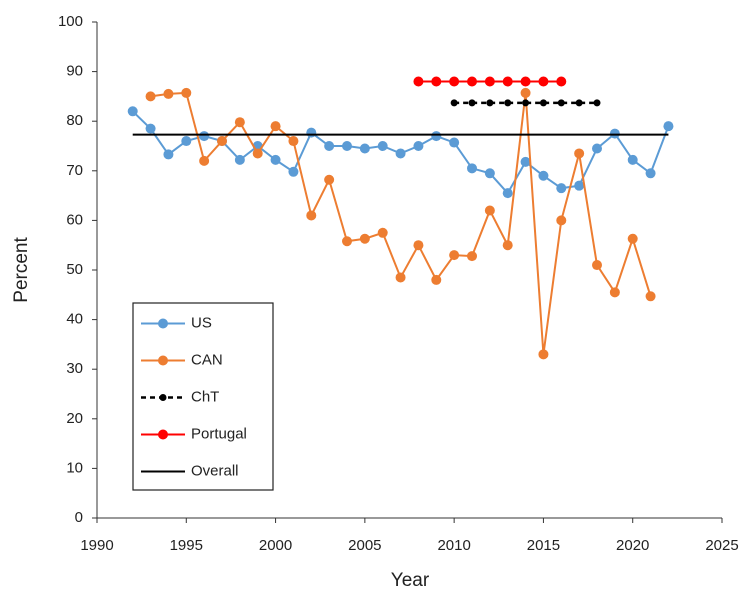  Describe the element at coordinates (74, 319) in the screenshot. I see `y-tick-label: 40` at that location.